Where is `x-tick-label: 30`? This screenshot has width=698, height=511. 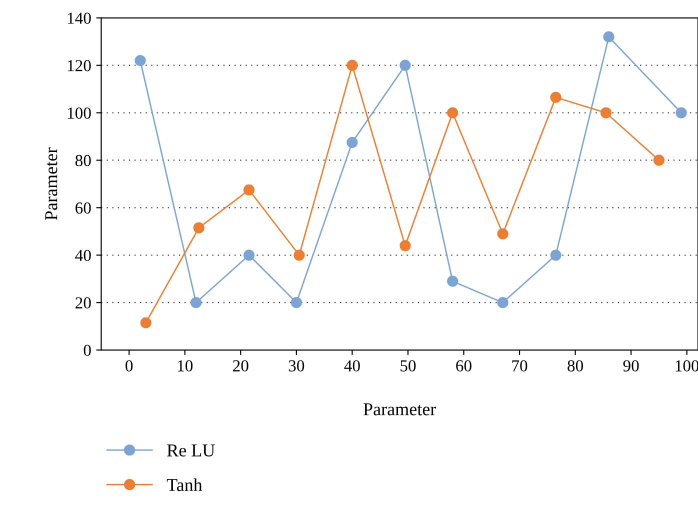
x-tick-label: 30 is located at coordinates (296, 366).